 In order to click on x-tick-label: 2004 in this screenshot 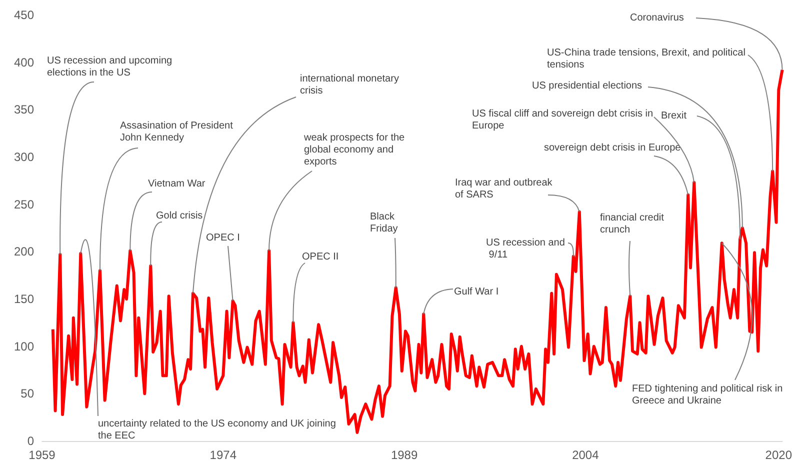, I will do `click(586, 454)`.